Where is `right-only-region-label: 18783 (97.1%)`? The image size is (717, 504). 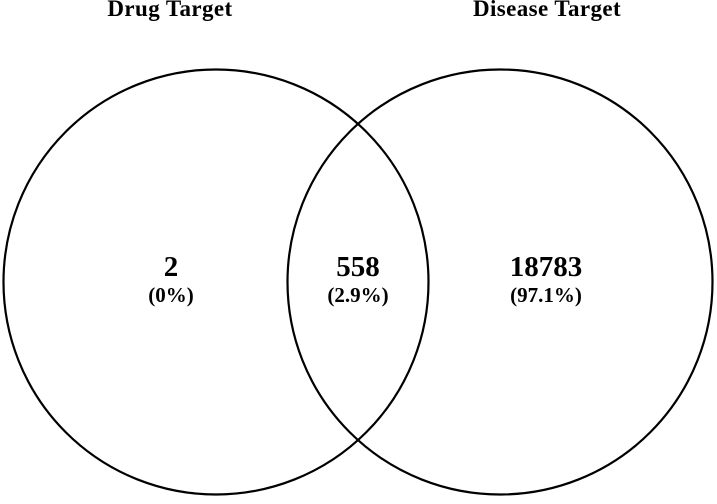
right-only-region-label: 18783 (97.1%) is located at coordinates (546, 279).